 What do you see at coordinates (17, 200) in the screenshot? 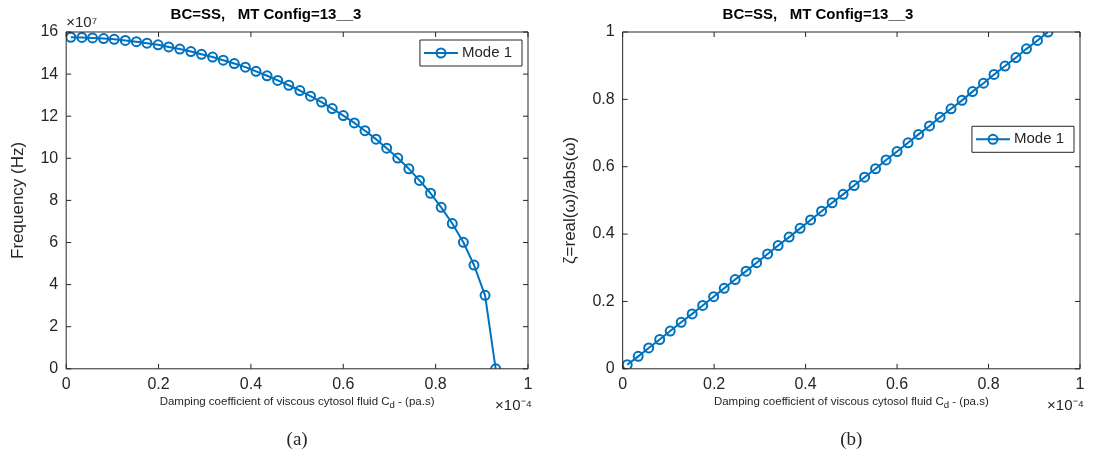
I see `y-axis-title: Frequency (Hz)` at bounding box center [17, 200].